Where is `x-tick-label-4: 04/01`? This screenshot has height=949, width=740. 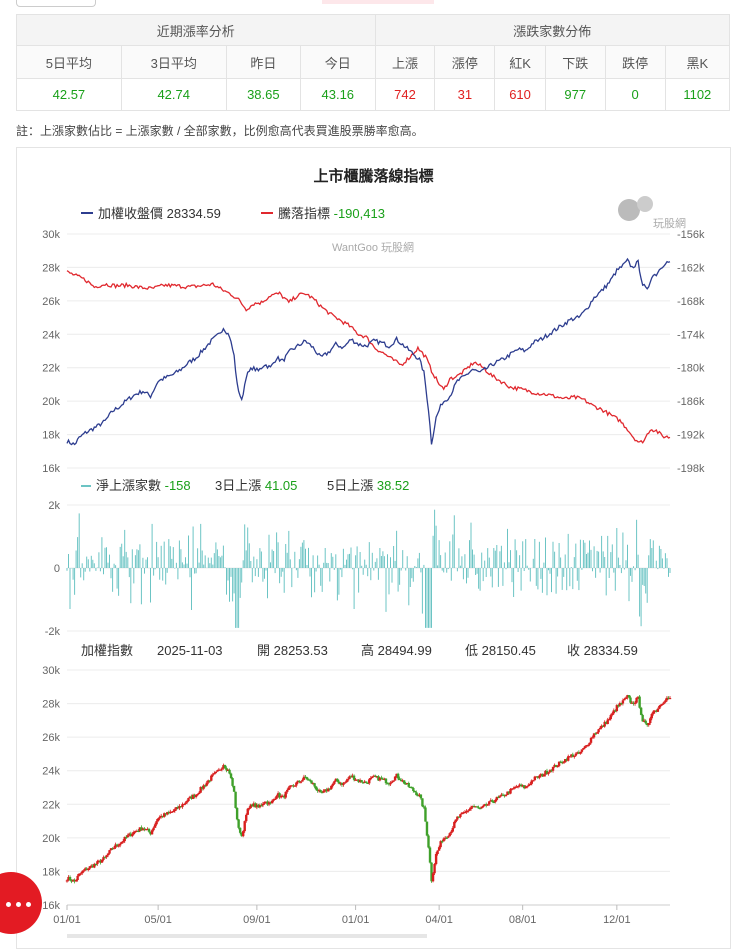
x-tick-label-4: 04/01 is located at coordinates (439, 920).